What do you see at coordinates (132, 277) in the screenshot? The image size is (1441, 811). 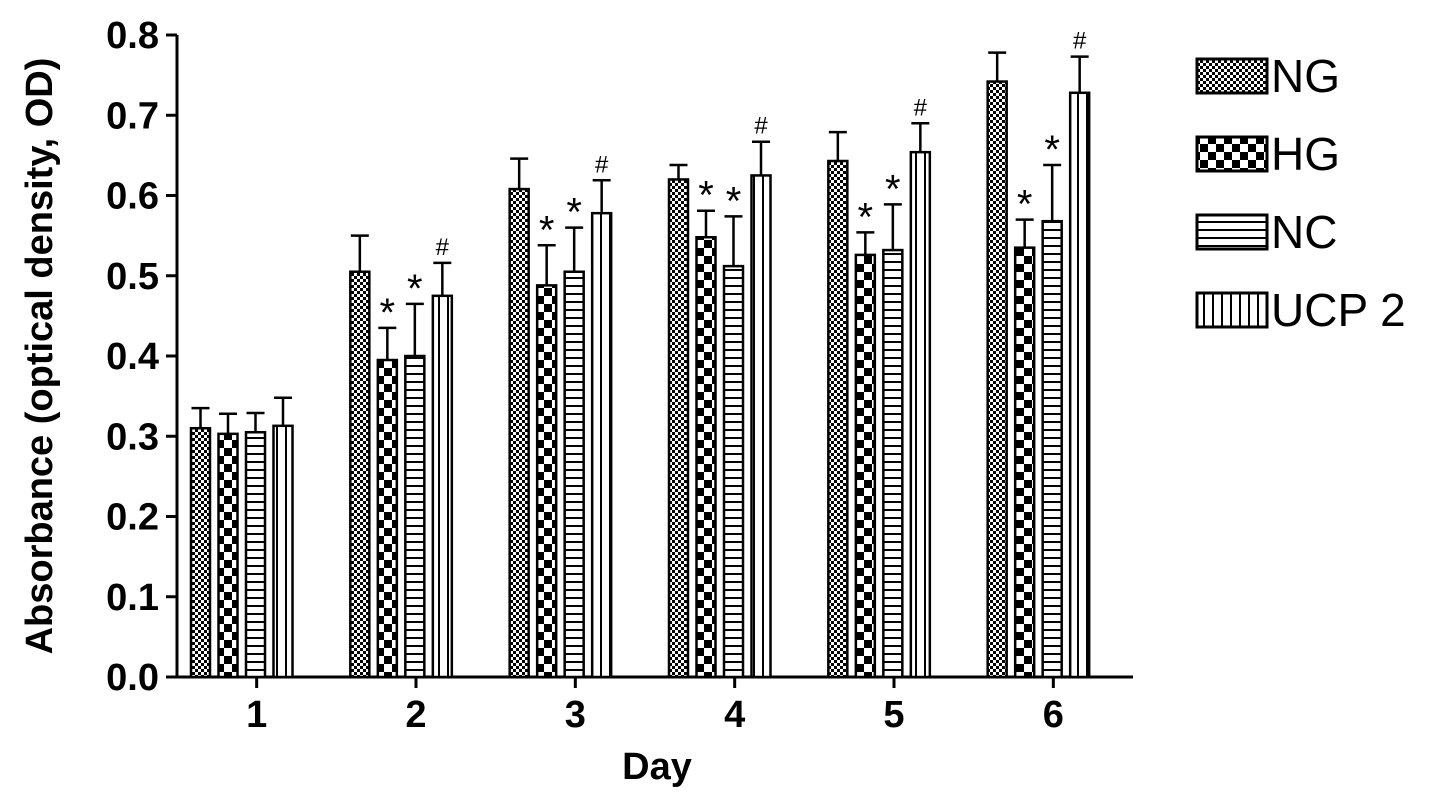 I see `y-tick-label: 0.5` at bounding box center [132, 277].